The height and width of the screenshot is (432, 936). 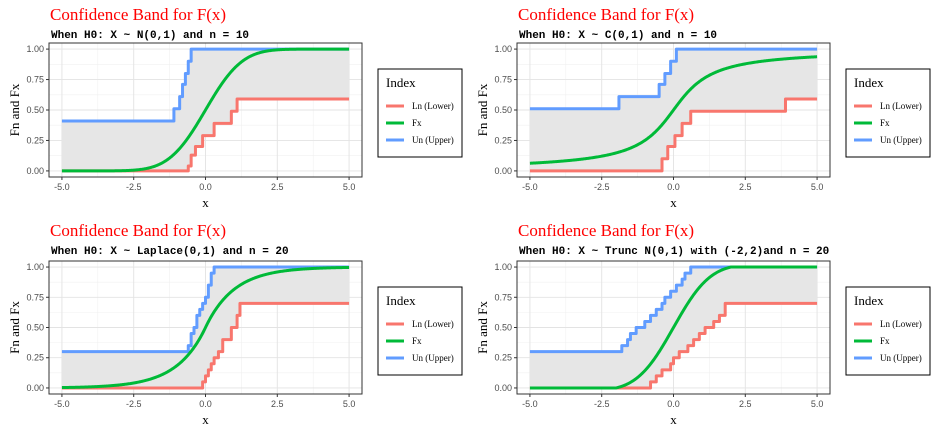 What do you see at coordinates (170, 252) in the screenshot?
I see `chart-subtitle: When H0: X ~ Laplace(0,1) and n = 20` at bounding box center [170, 252].